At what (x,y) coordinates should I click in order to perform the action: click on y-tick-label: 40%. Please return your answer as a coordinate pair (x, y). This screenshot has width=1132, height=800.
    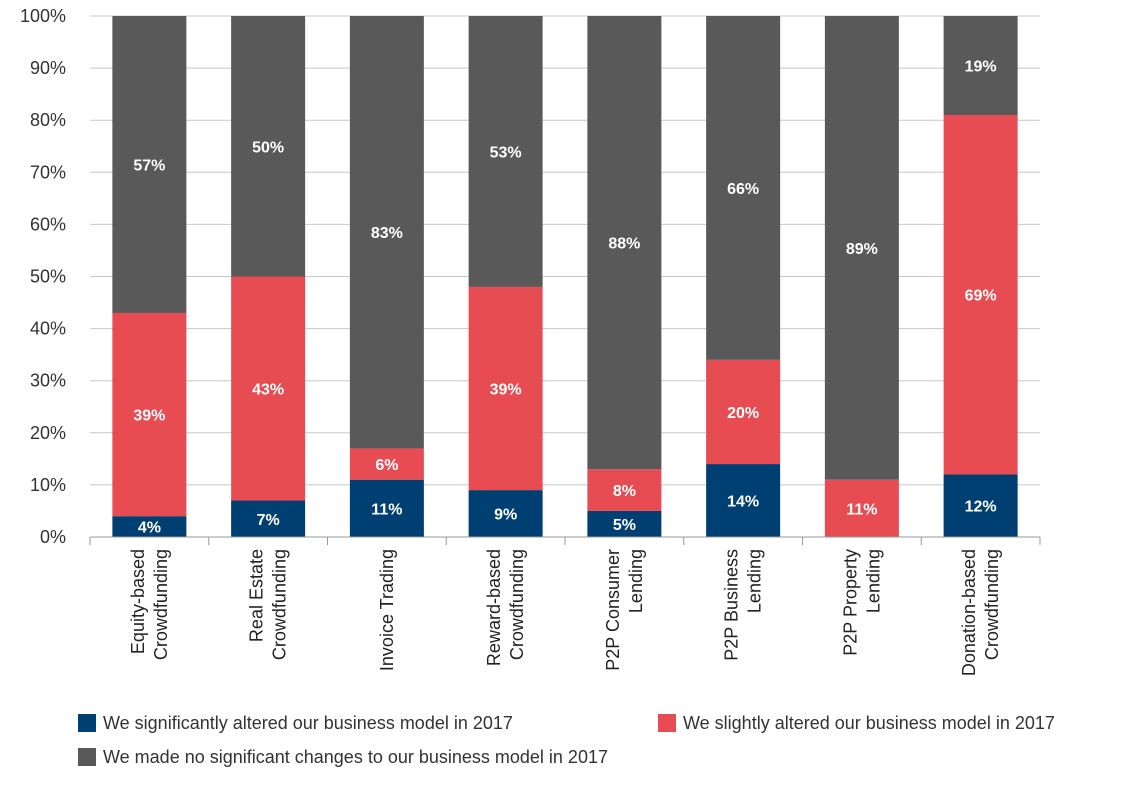
    Looking at the image, I should click on (48, 329).